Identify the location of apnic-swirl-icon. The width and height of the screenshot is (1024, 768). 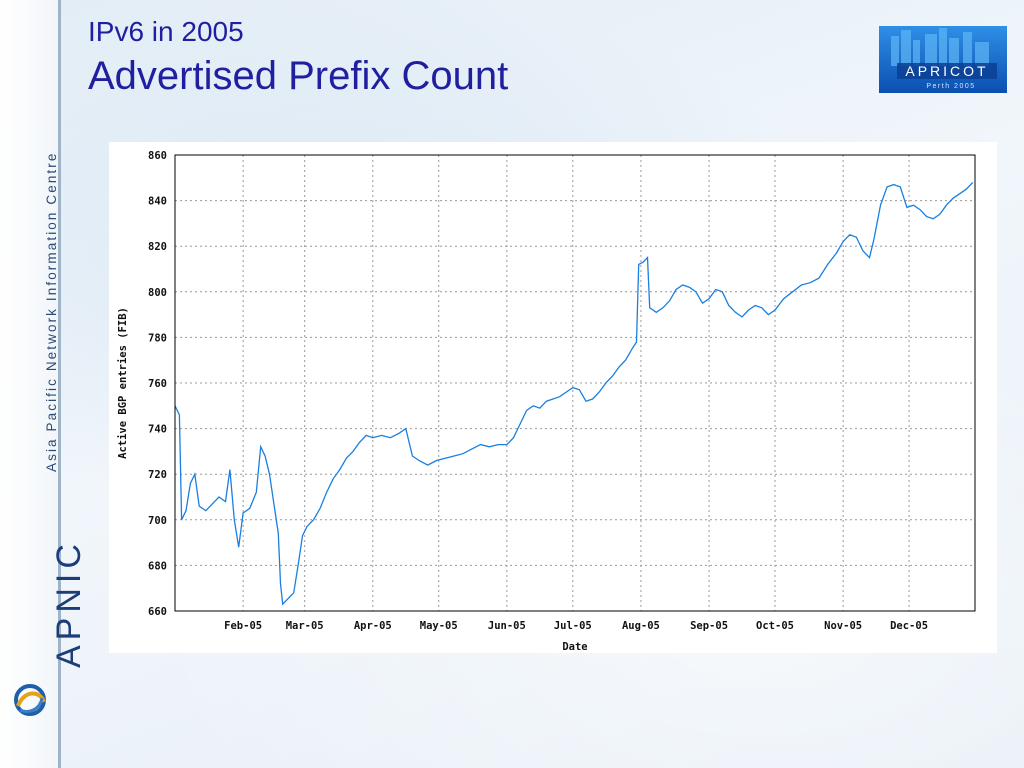
(30, 700).